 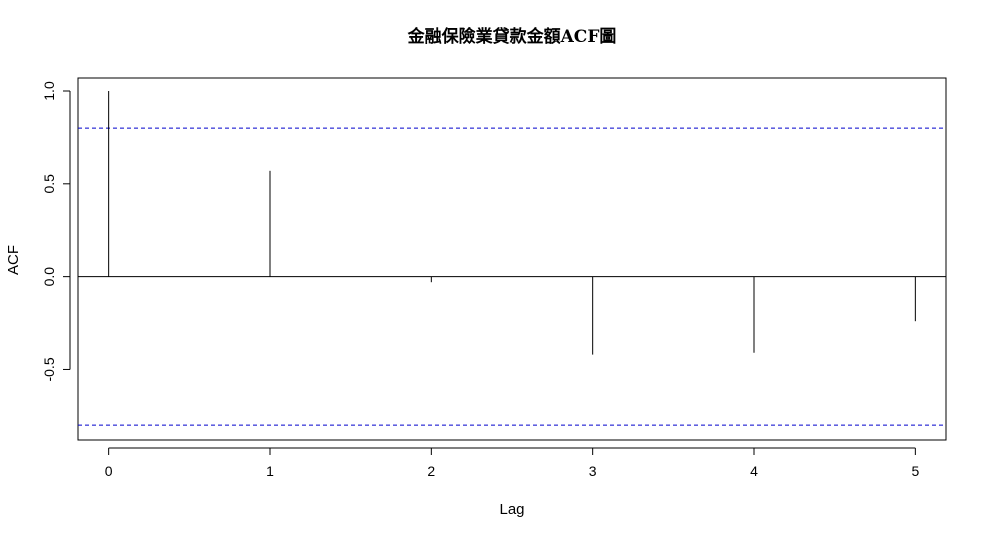 I want to click on x-axis: 0 1 2 3 4 5, so click(x=512, y=463).